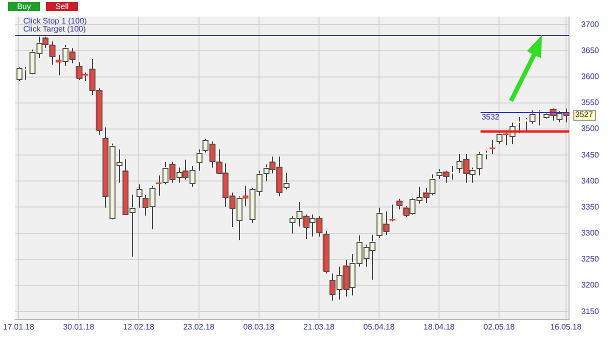 The width and height of the screenshot is (615, 337). I want to click on x-tick-label: 17.01.18, so click(19, 327).